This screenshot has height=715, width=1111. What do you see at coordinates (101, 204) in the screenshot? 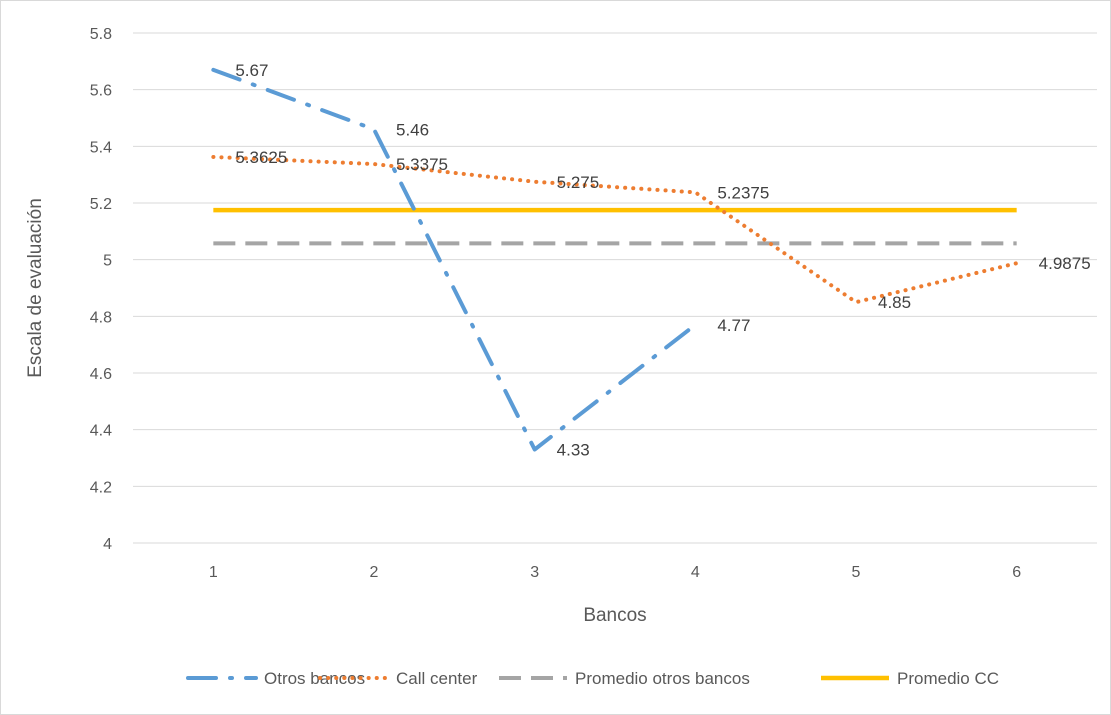
I see `y-tick-label: 5.2` at bounding box center [101, 204].